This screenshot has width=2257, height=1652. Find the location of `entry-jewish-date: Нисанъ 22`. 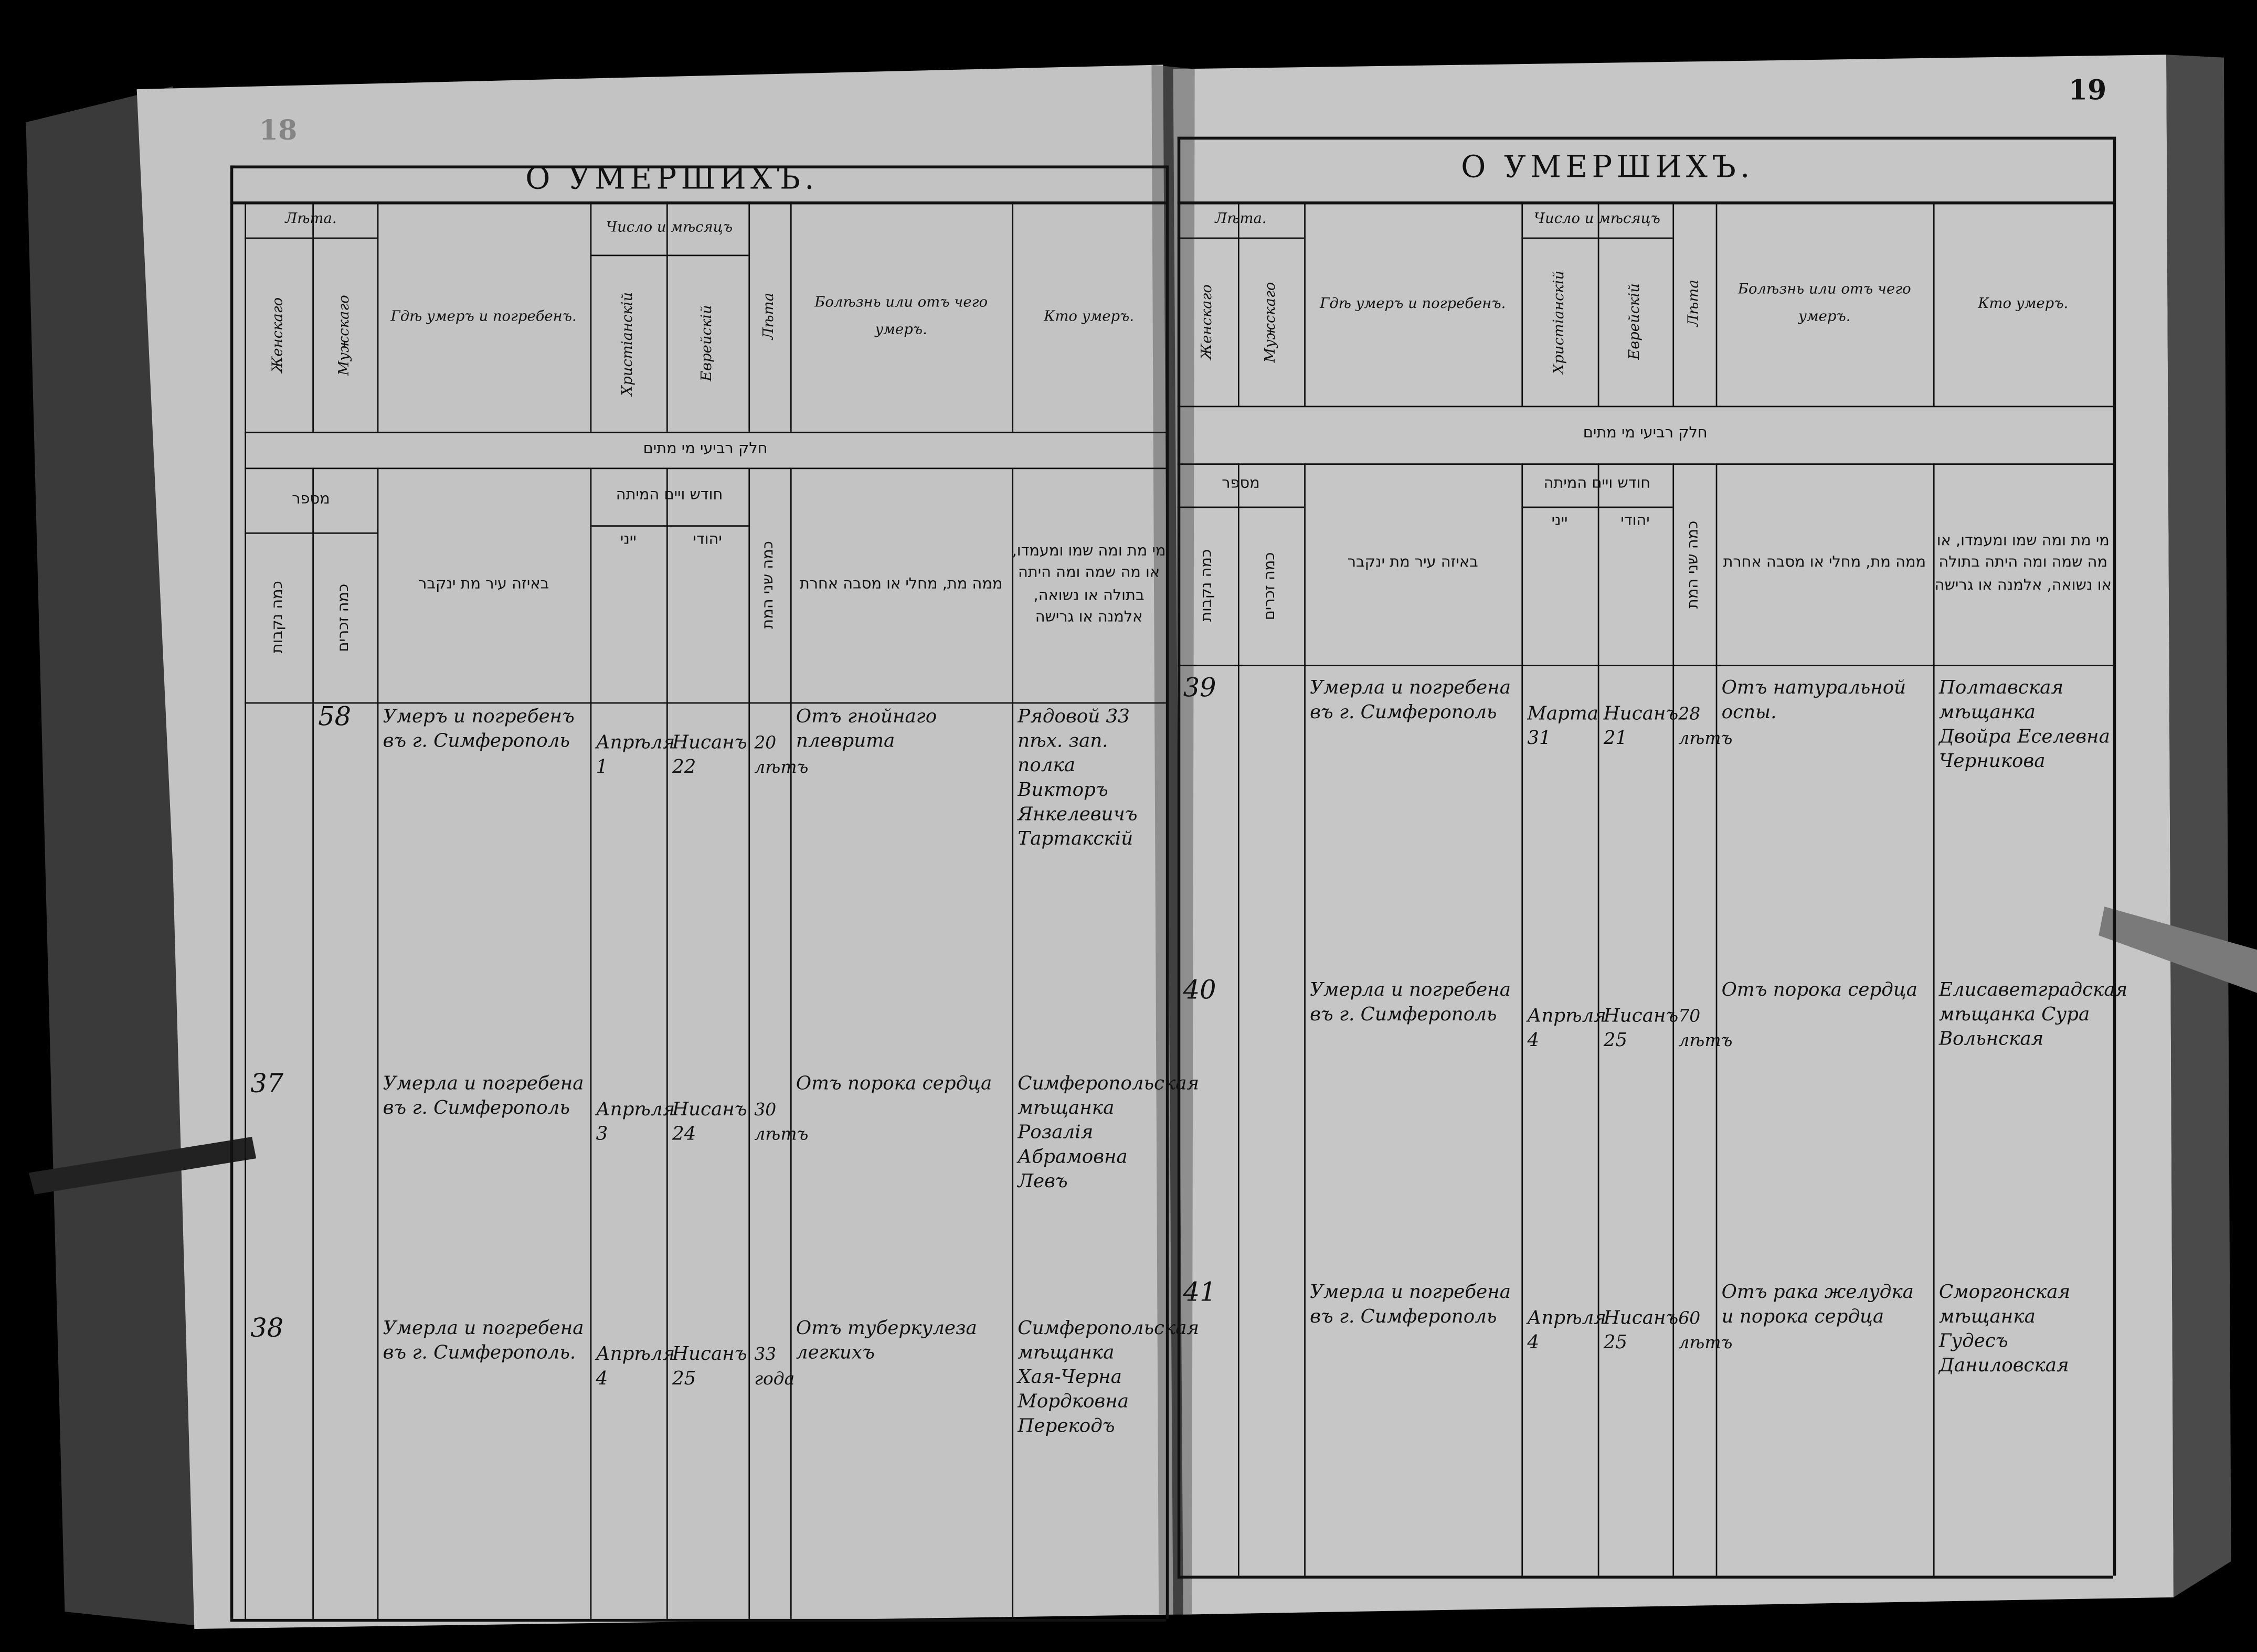

entry-jewish-date: Нисанъ 22 is located at coordinates (709, 755).